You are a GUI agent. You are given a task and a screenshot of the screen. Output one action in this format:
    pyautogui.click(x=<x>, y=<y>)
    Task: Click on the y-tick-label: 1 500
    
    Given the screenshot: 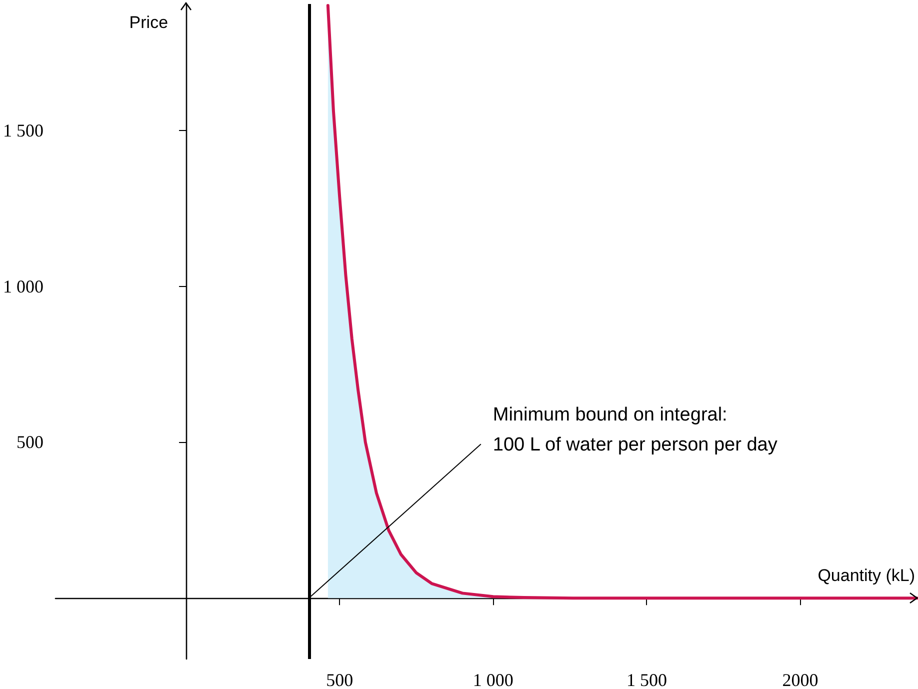 What is the action you would take?
    pyautogui.click(x=23, y=130)
    